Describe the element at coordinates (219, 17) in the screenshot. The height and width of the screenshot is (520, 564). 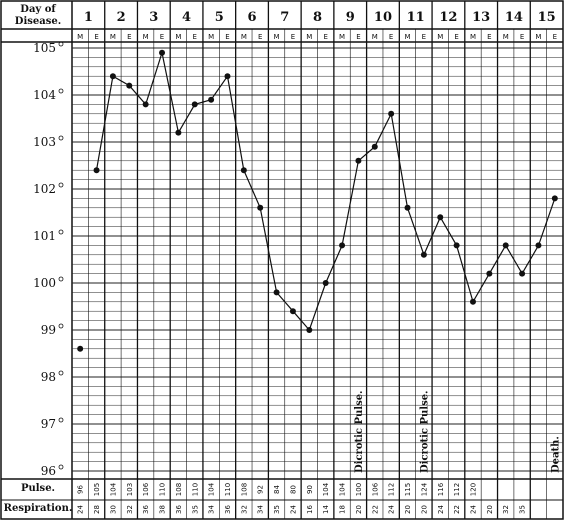
I see `day-number: 5` at that location.